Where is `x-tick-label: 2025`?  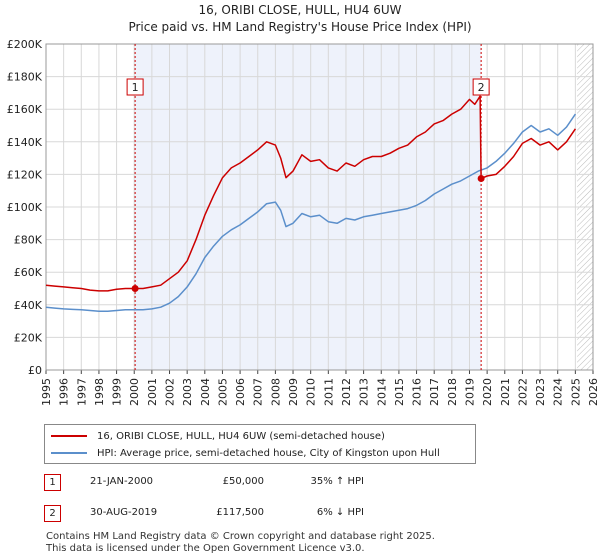 x-tick-label: 2025 is located at coordinates (575, 392).